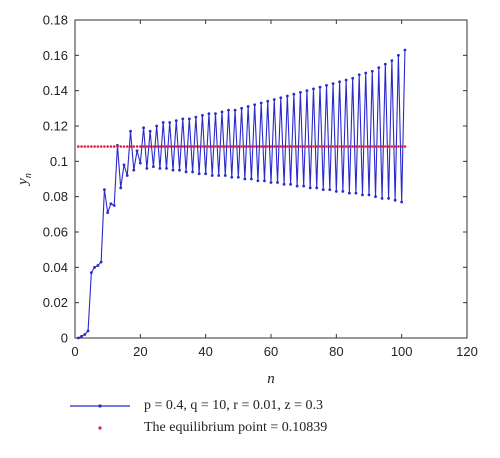 This screenshot has height=458, width=500. What do you see at coordinates (271, 379) in the screenshot?
I see `x-axis-label: n` at bounding box center [271, 379].